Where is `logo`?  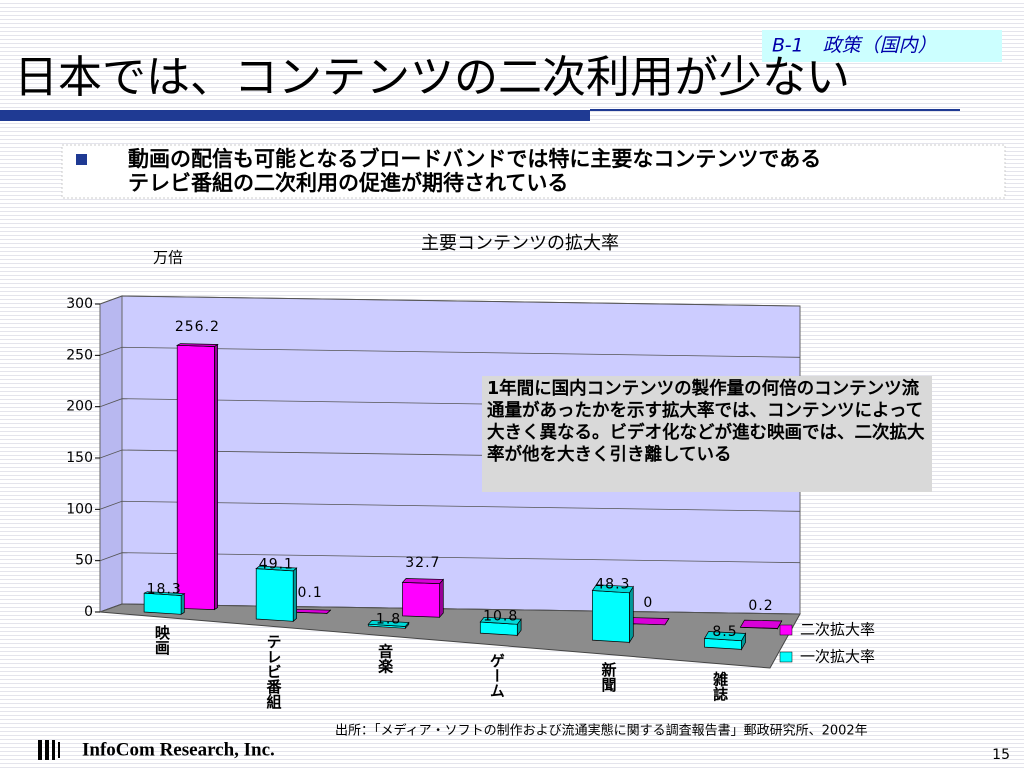 logo is located at coordinates (49, 750).